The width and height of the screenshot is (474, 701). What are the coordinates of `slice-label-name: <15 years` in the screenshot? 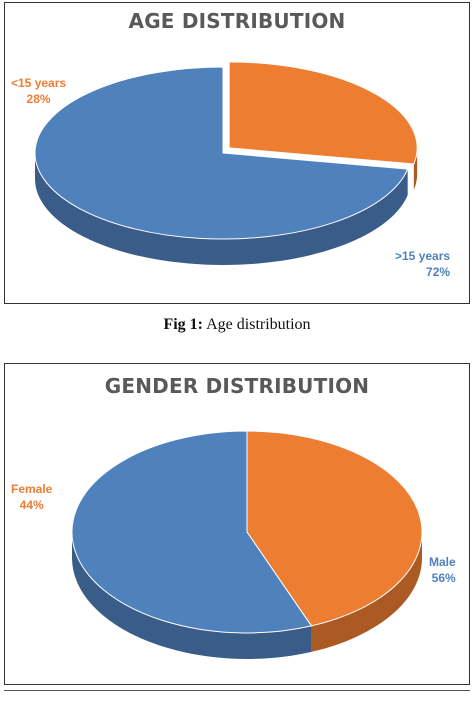 It's located at (39, 83).